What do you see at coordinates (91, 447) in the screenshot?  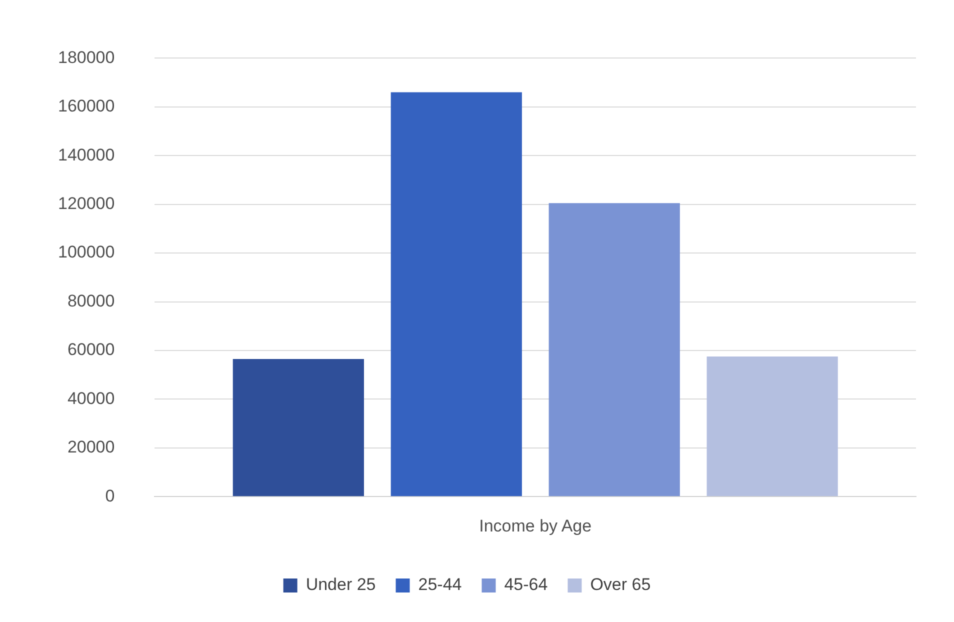 I see `y-tick-label: 20000` at bounding box center [91, 447].